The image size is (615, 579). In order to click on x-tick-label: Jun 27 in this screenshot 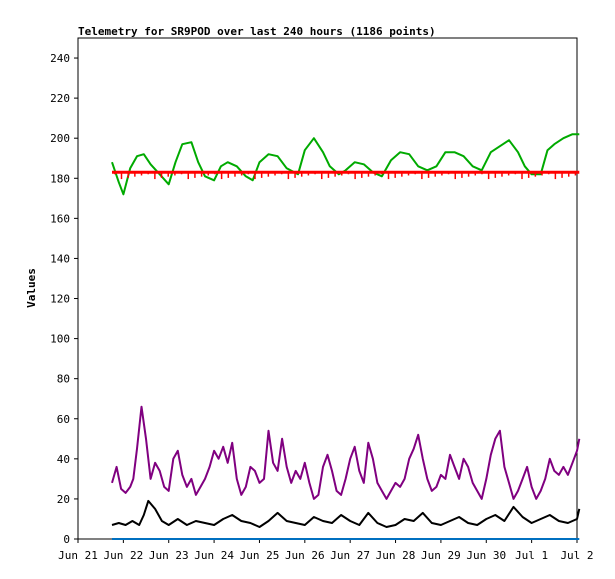, I will do `click(350, 555)`.